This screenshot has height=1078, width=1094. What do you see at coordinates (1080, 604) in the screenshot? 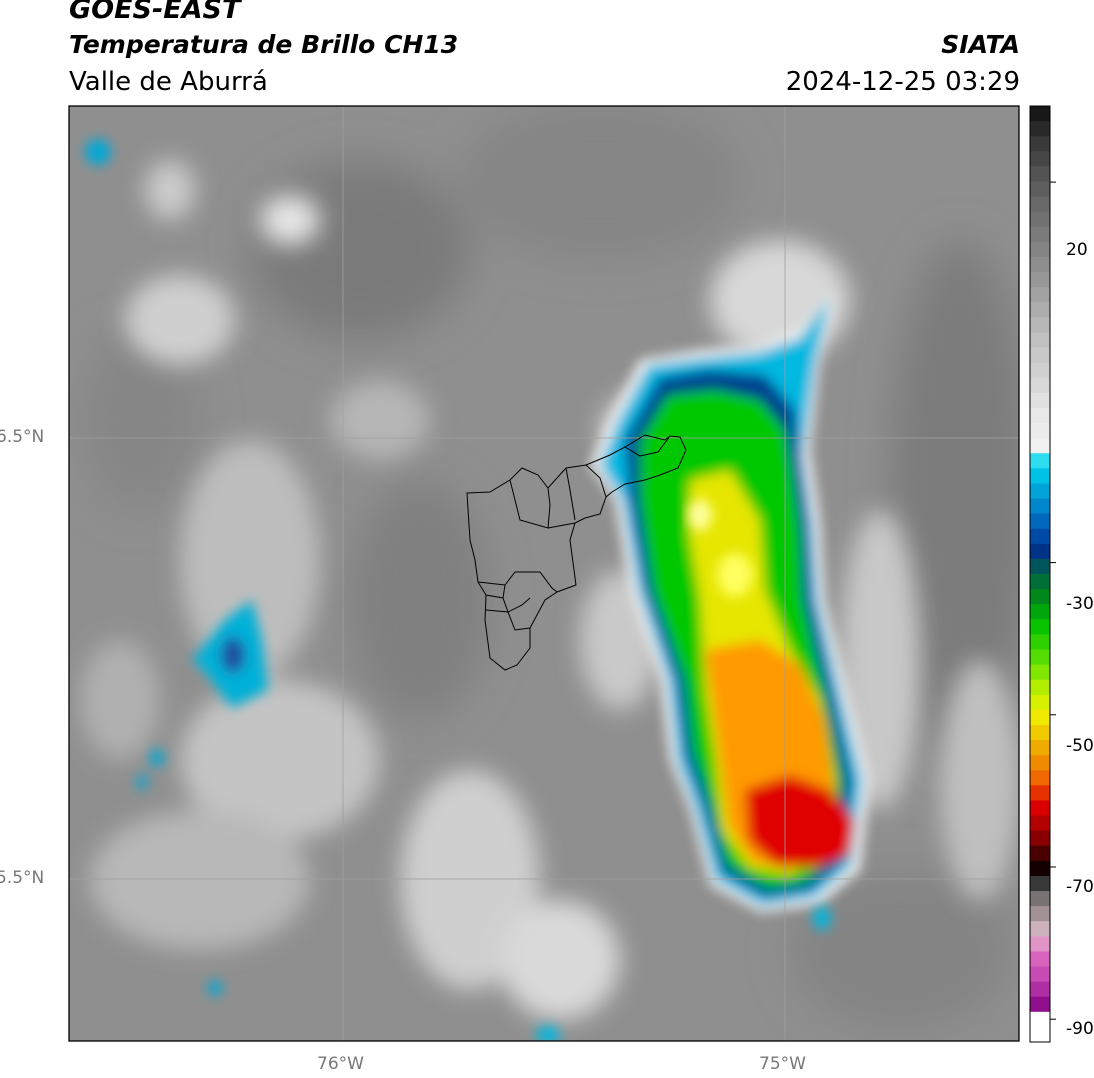
I see `colorbar-label-minus30: -30` at bounding box center [1080, 604].